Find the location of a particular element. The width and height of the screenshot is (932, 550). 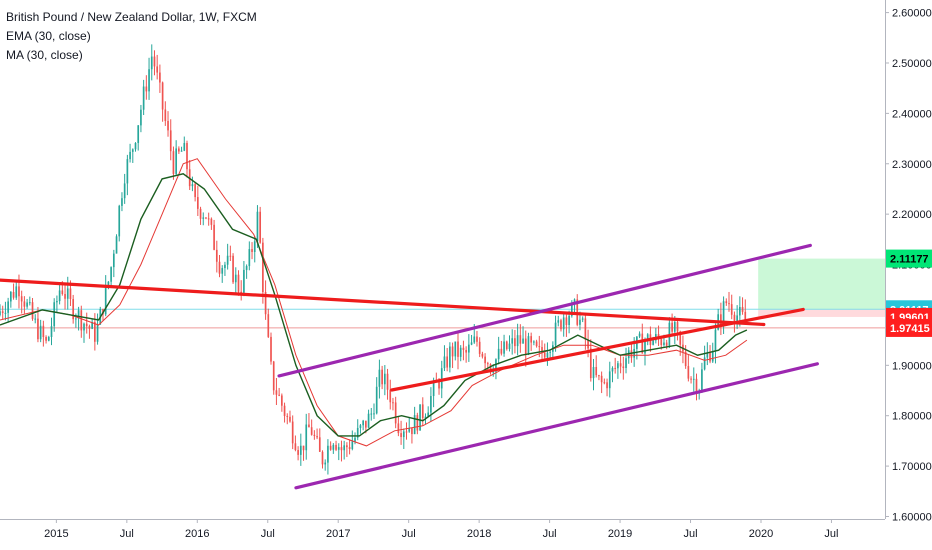

price-tag: 1.97415 is located at coordinates (909, 327).